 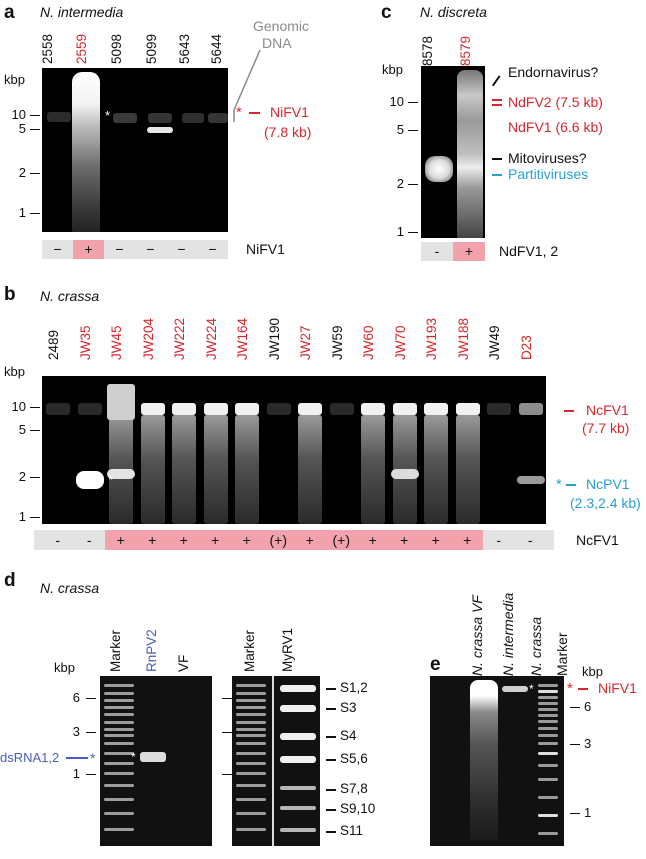 I want to click on genomic-dna-connector, so click(x=247, y=85).